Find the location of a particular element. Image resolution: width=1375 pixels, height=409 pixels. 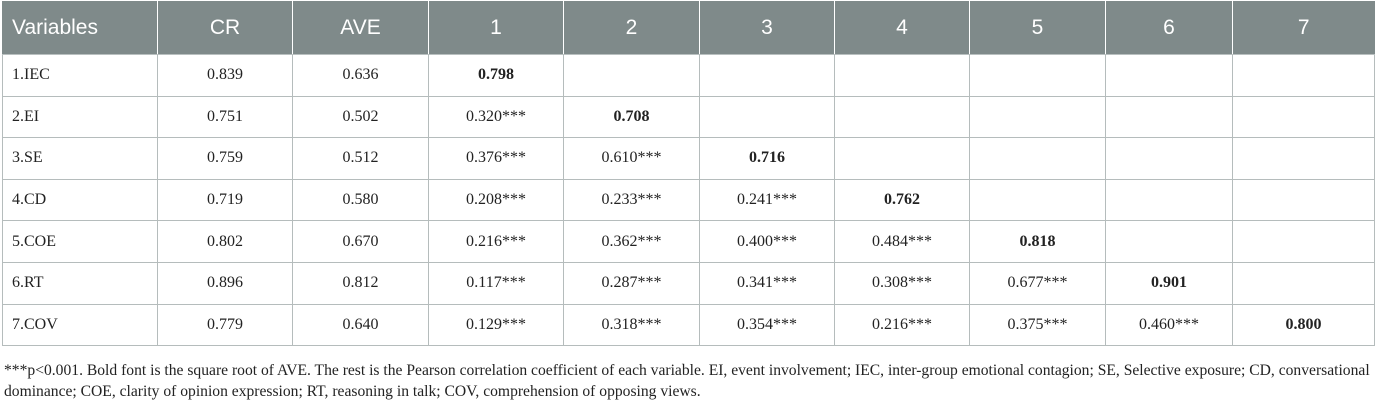

header-cell-variables: Variables is located at coordinates (80, 28).